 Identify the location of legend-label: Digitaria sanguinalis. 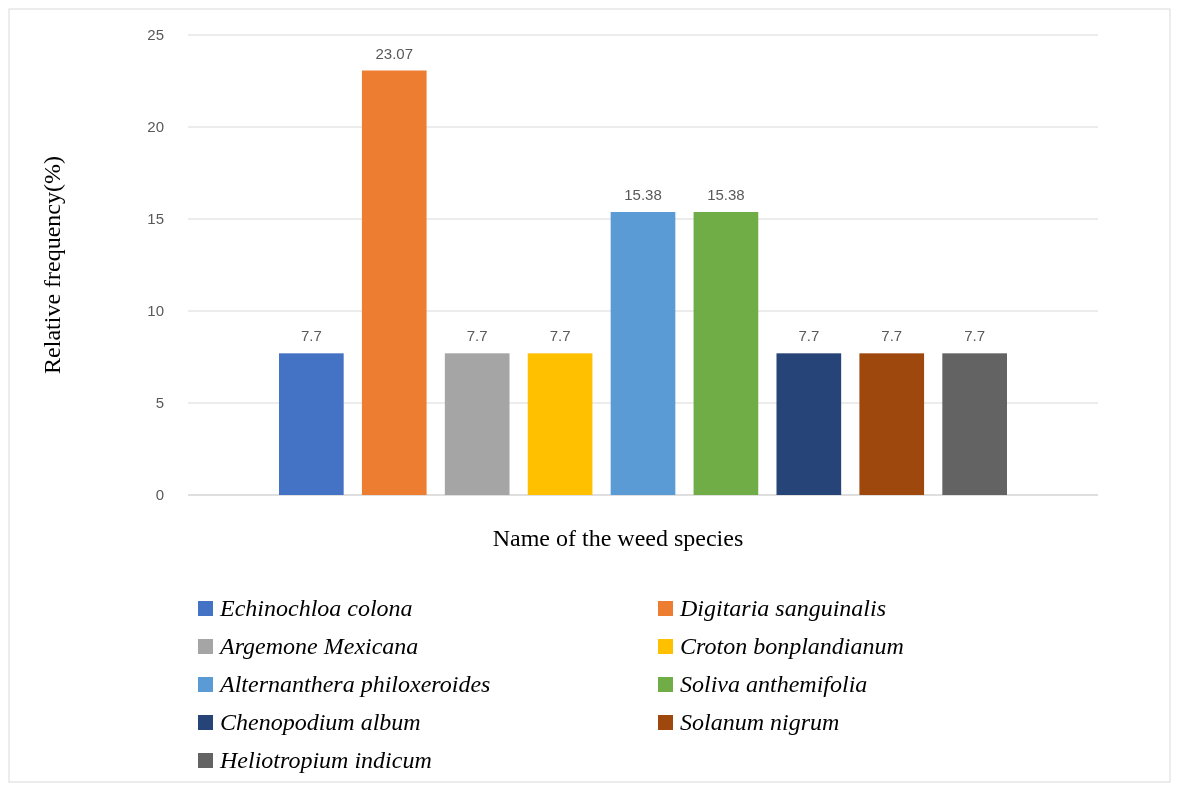
(783, 608).